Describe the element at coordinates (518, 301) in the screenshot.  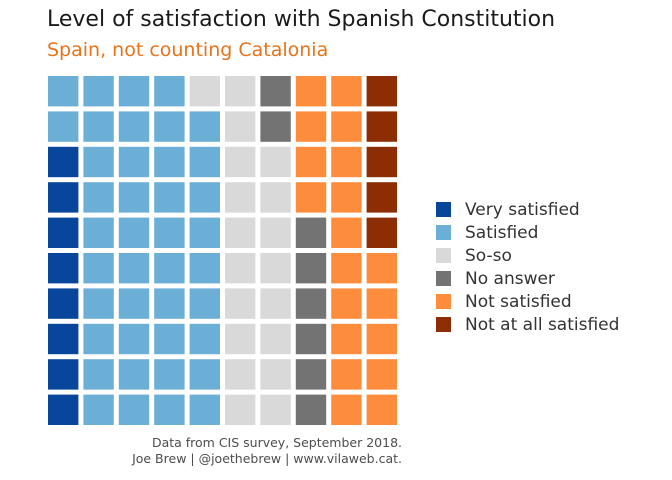
I see `legend-label: Not satisfied` at that location.